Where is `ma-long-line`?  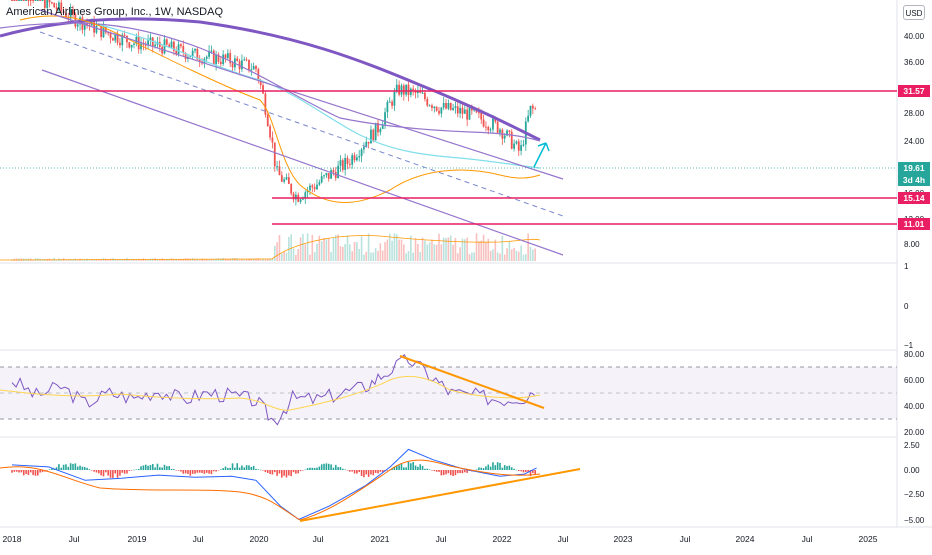 ma-long-line is located at coordinates (270, 79).